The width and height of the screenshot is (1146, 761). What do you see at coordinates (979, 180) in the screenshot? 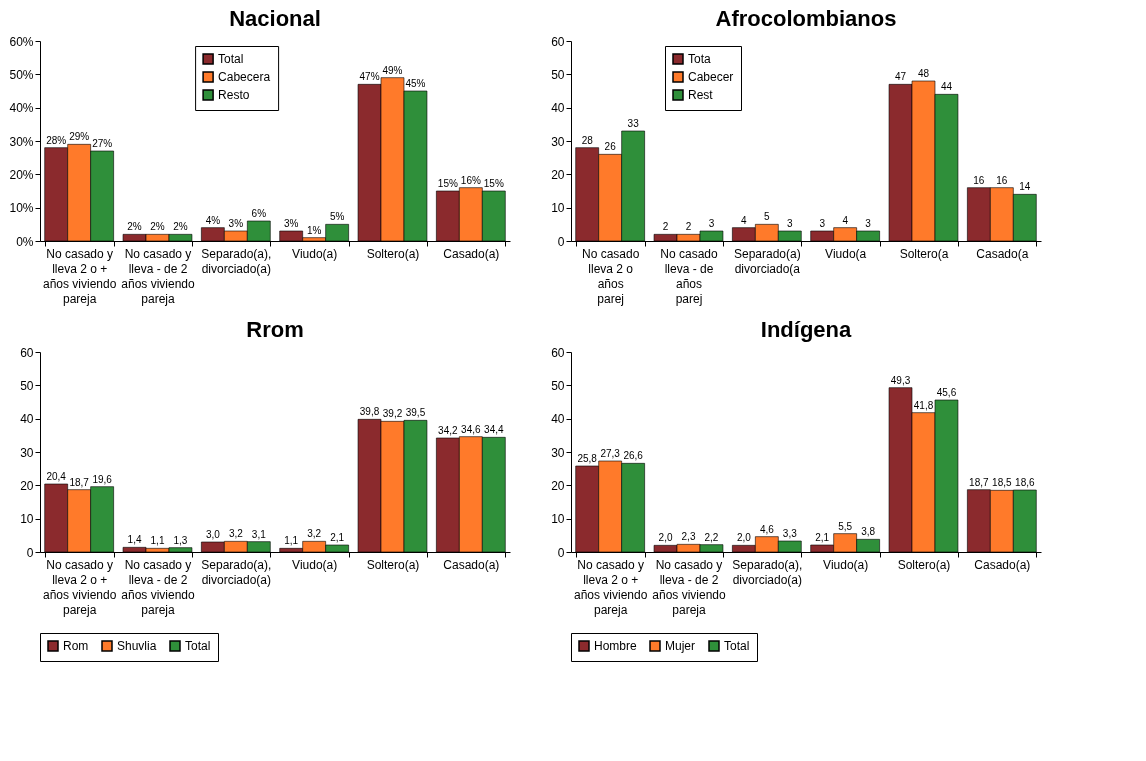
I see `data-label: 16` at bounding box center [979, 180].